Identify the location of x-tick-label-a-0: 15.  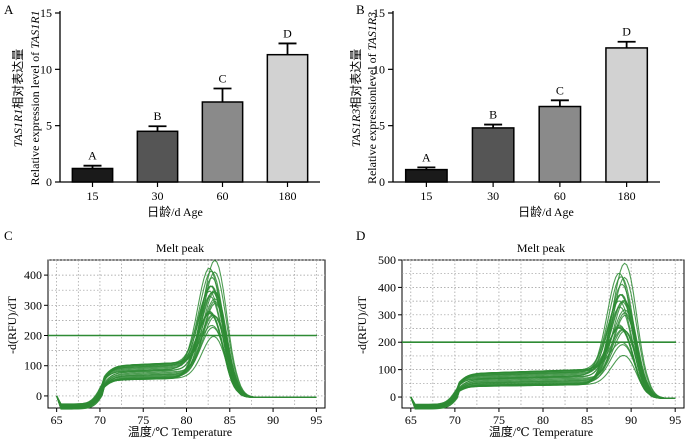
(93, 196).